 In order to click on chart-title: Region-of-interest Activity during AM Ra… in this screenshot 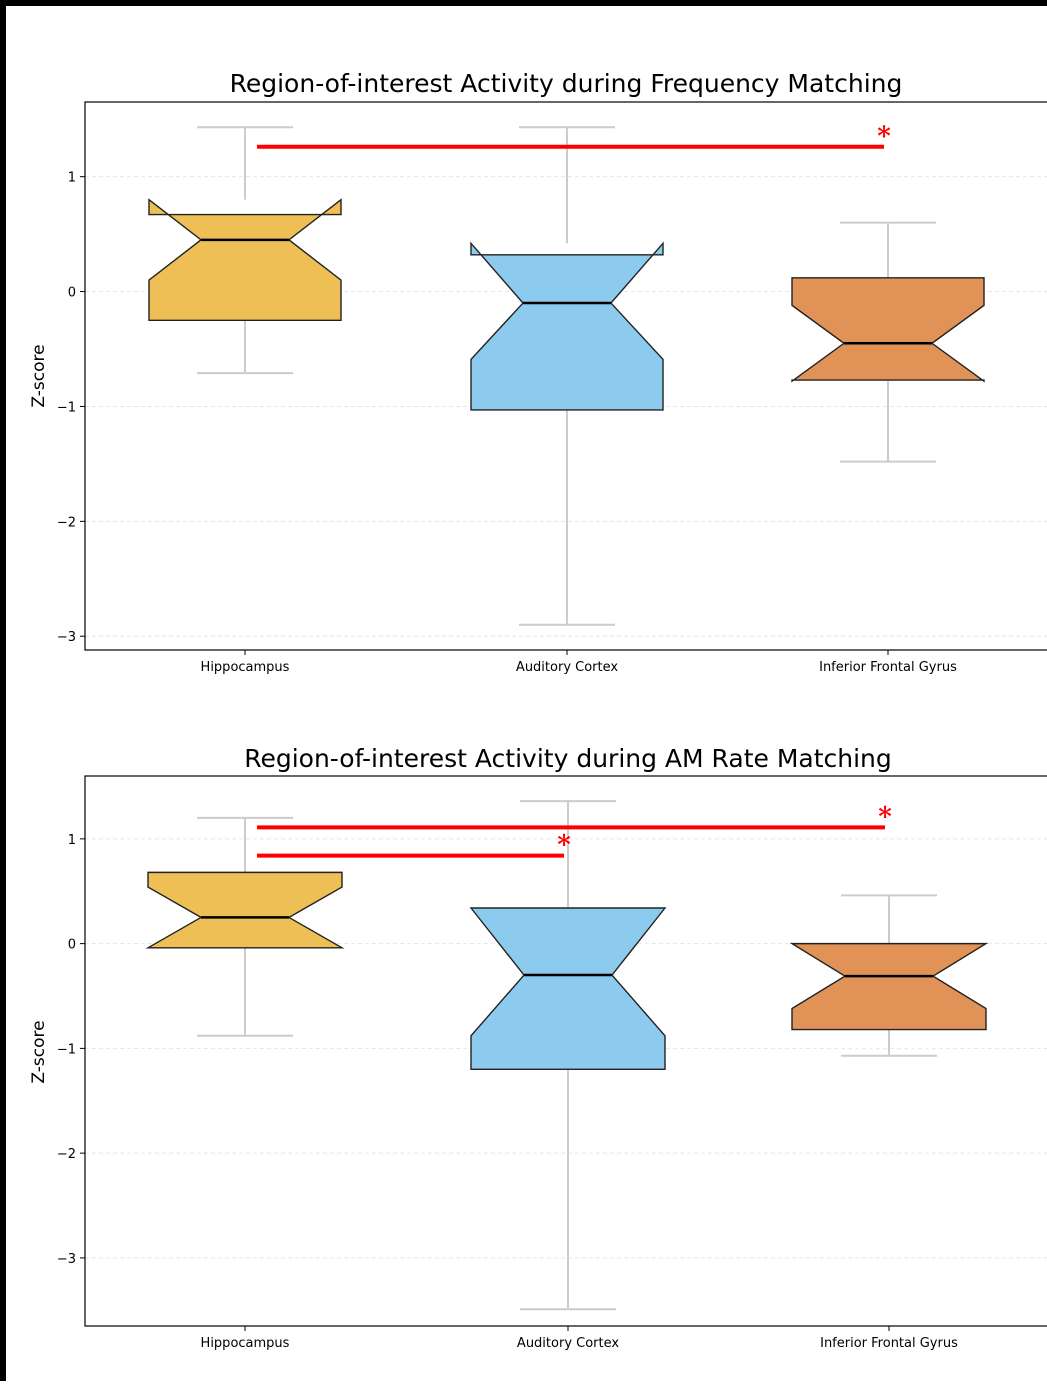, I will do `click(568, 758)`.